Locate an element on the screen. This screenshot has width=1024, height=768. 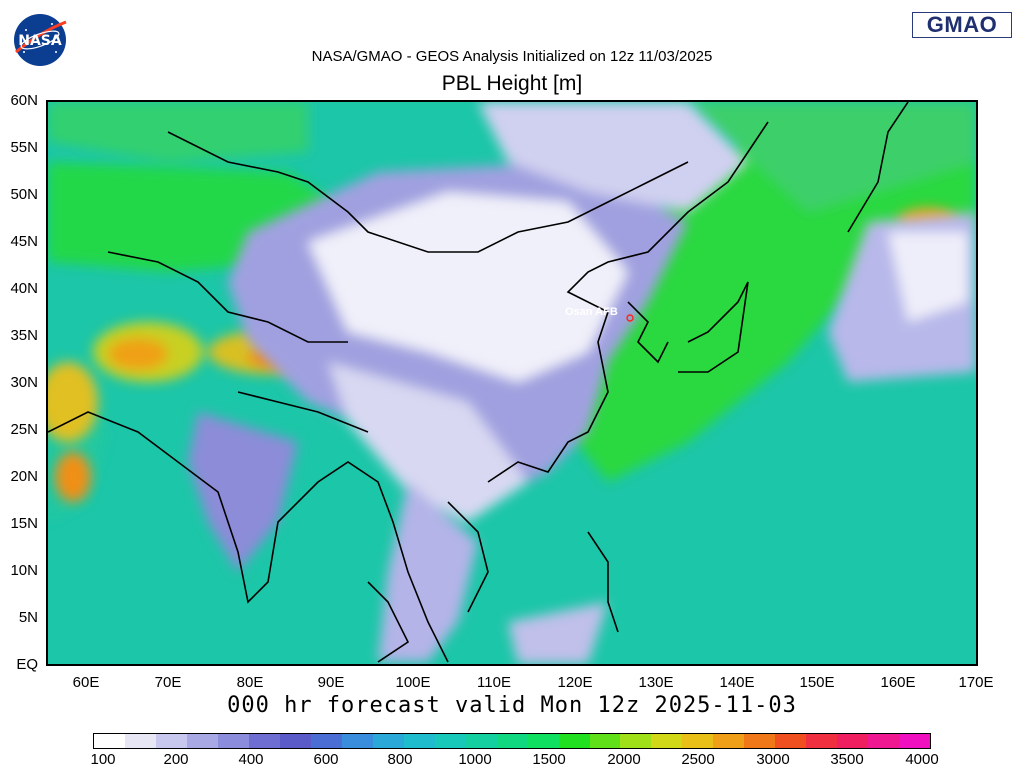
colorbar-label: 1500 is located at coordinates (549, 759).